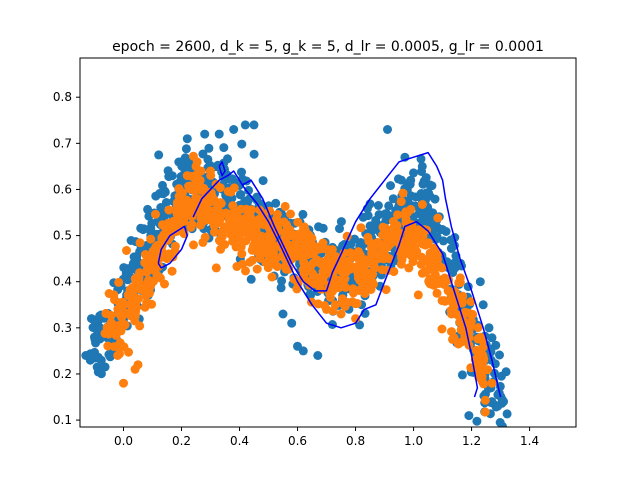 This screenshot has width=640, height=480. What do you see at coordinates (123, 441) in the screenshot?
I see `x-tick-label: 0.0` at bounding box center [123, 441].